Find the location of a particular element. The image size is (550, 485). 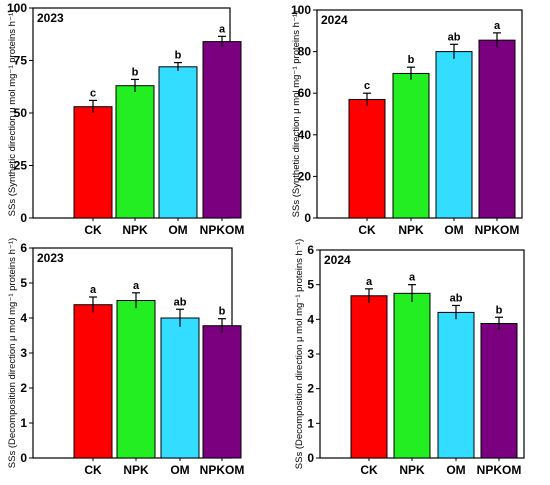

y-tick-label: 80 is located at coordinates (305, 52).